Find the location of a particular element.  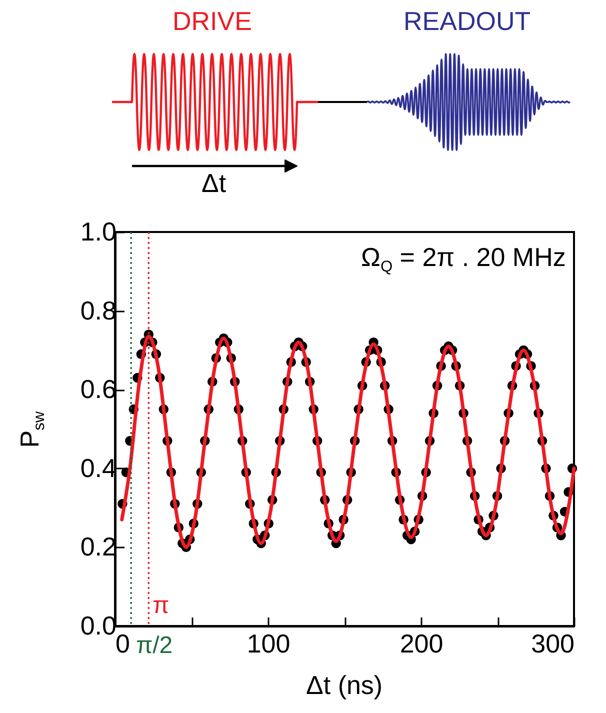

y-tick-label: 0.8 is located at coordinates (98, 310).